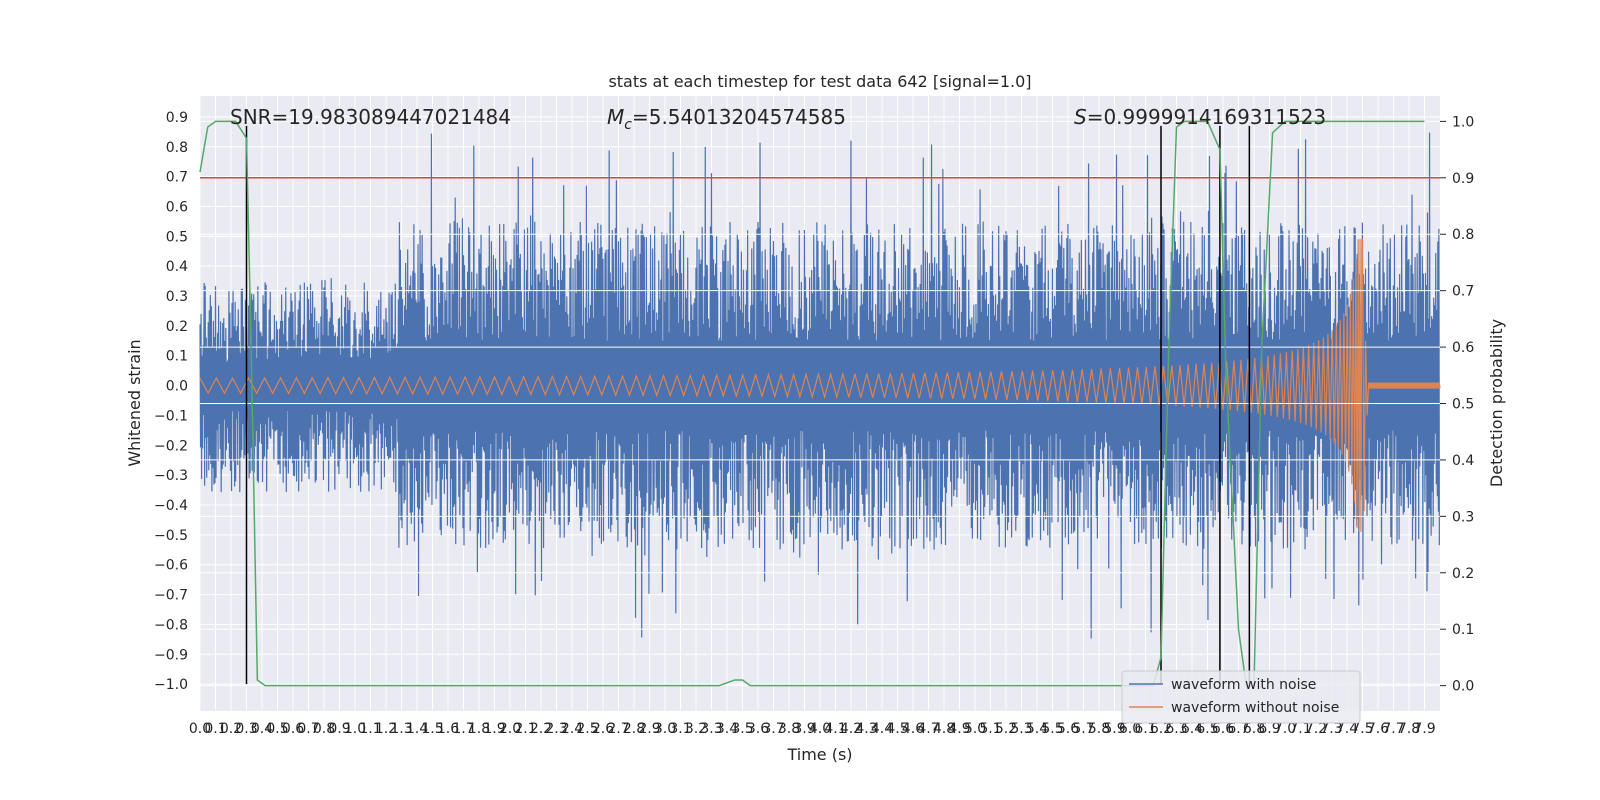  Describe the element at coordinates (649, 729) in the screenshot. I see `x-tick-label: 2.9` at that location.